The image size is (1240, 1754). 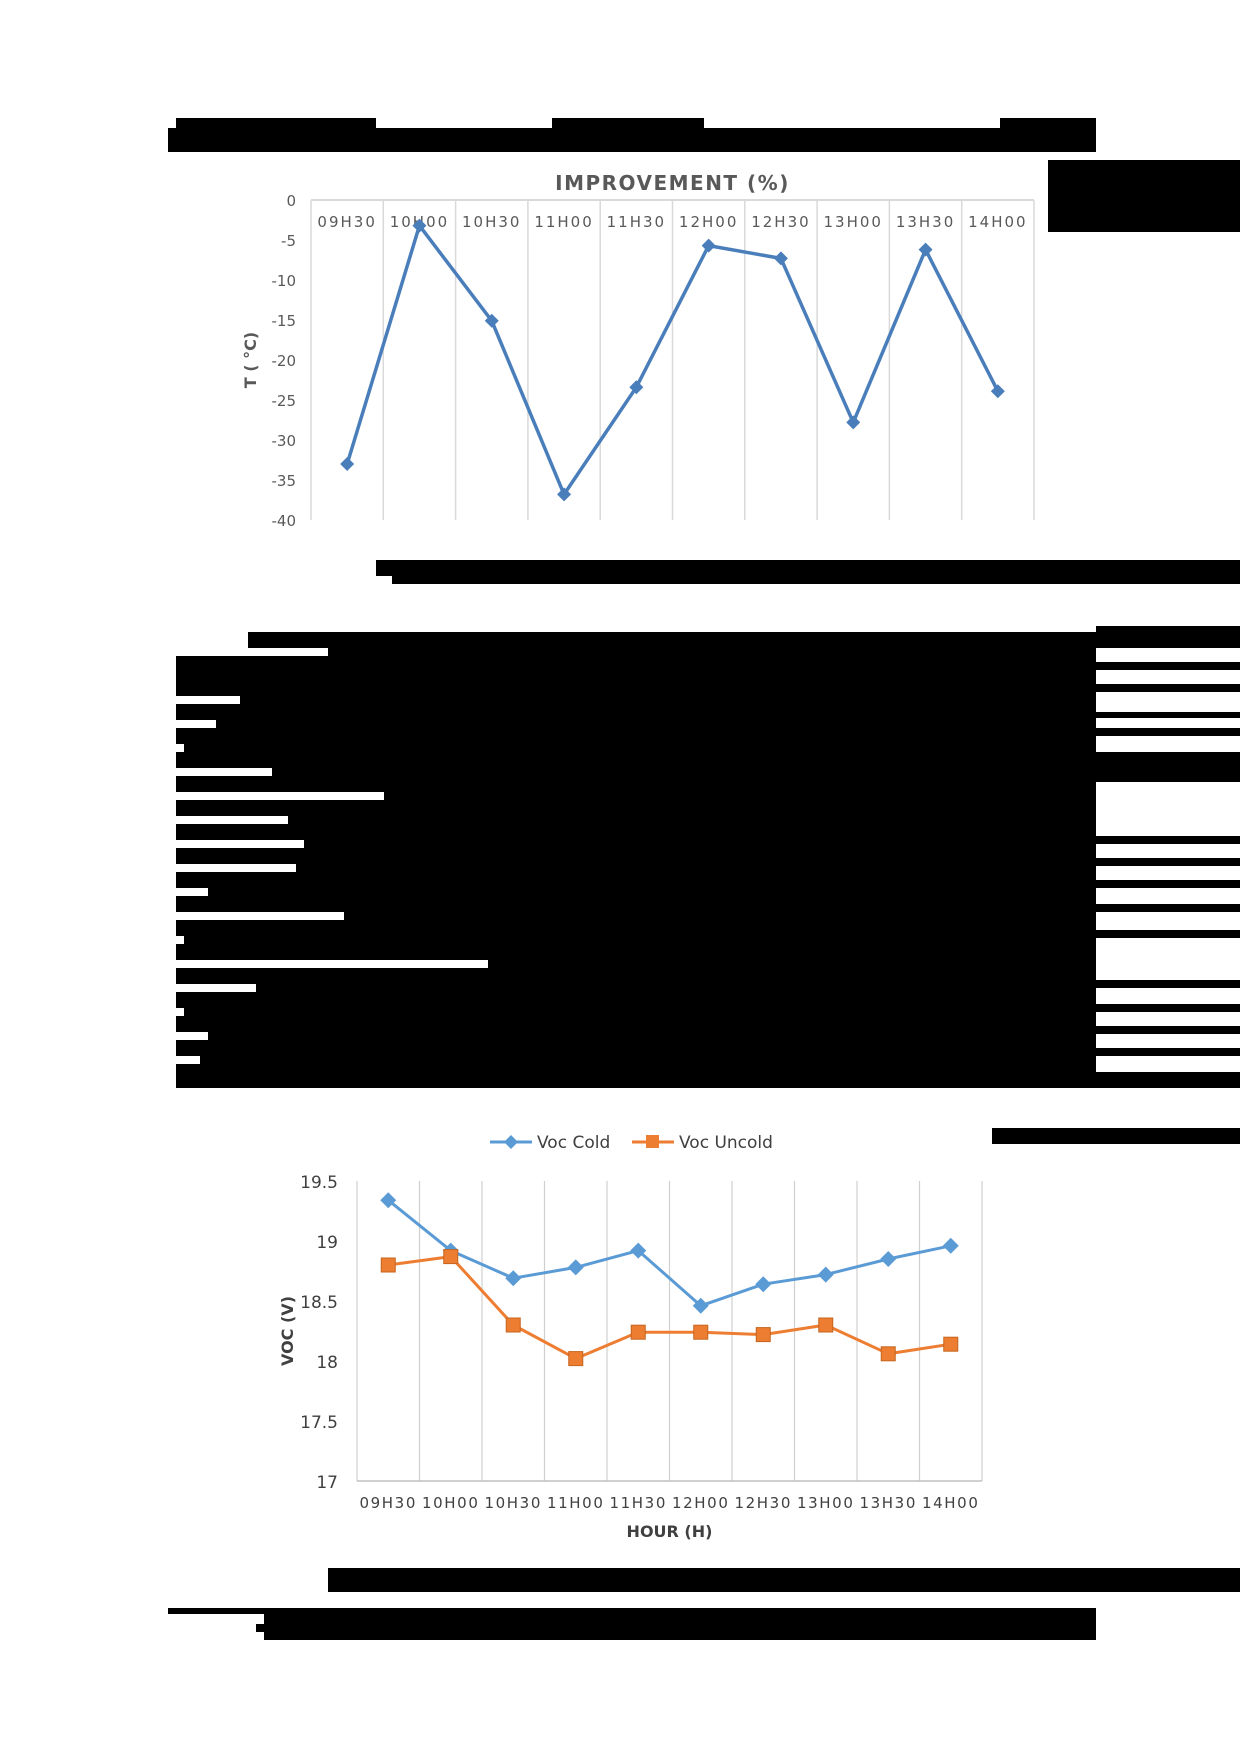 What do you see at coordinates (491, 222) in the screenshot?
I see `x-tick-label: 10H30` at bounding box center [491, 222].